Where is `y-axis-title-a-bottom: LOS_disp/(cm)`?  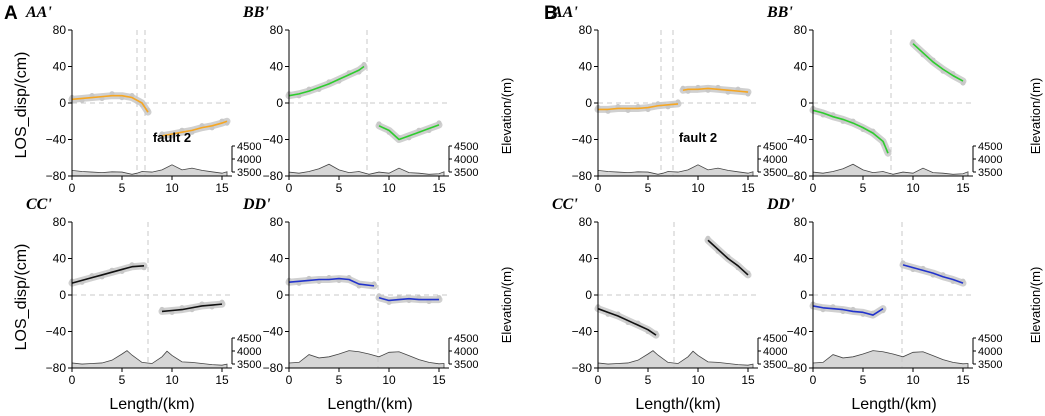 y-axis-title-a-bottom: LOS_disp/(cm) is located at coordinates (21, 297).